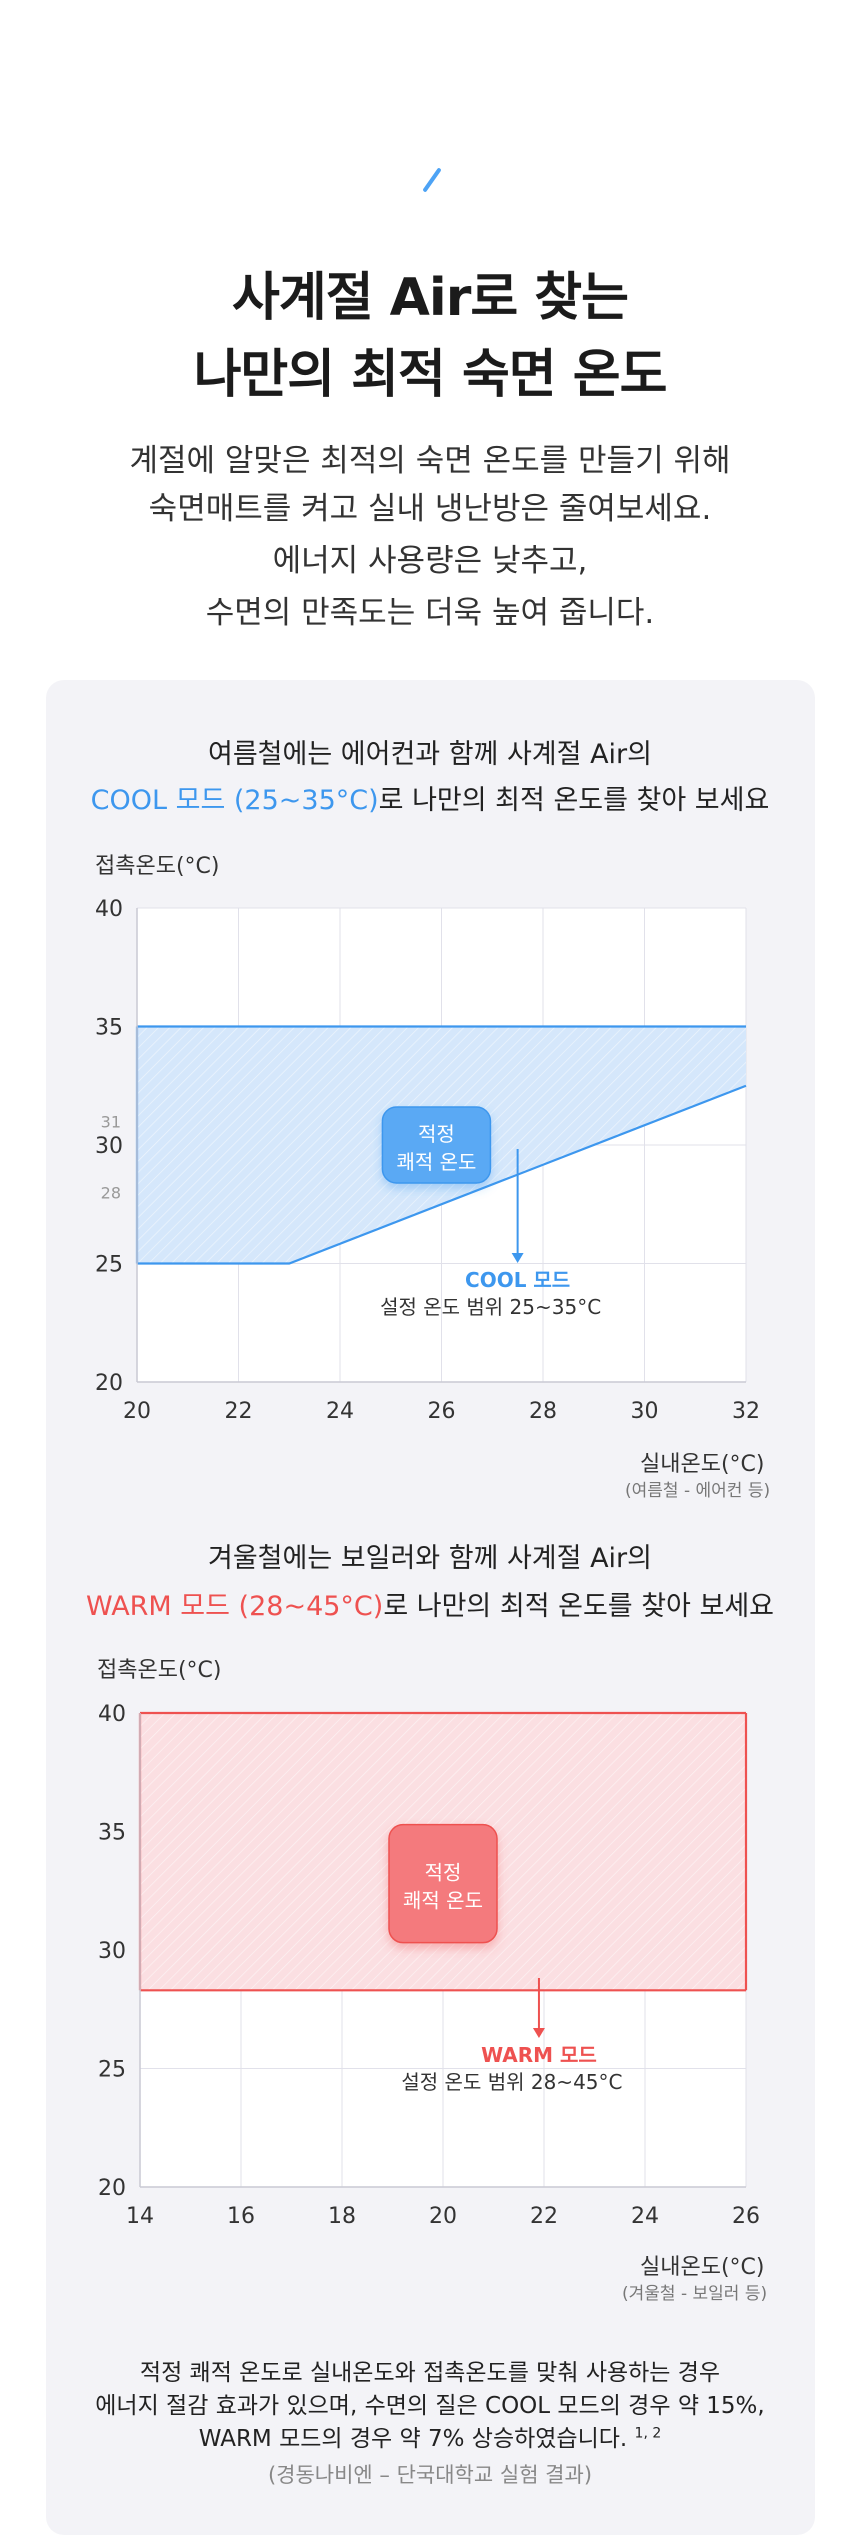 This screenshot has width=860, height=2535. I want to click on warm-heading-rest: 로 나만의 최적 온도를 찾아 보세요, so click(579, 1606).